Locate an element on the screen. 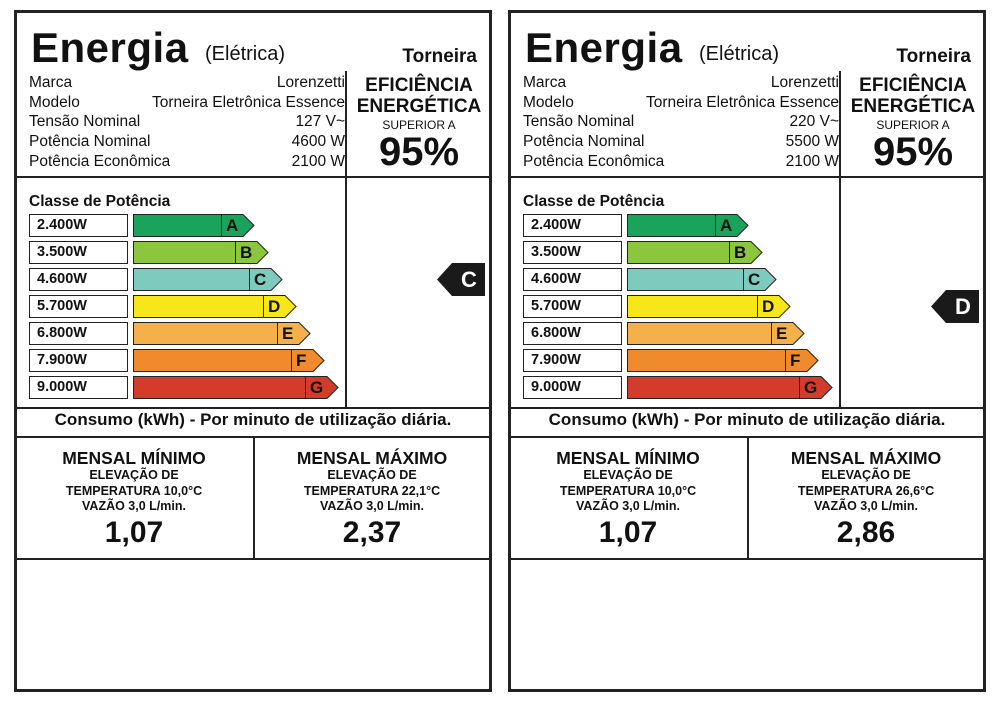 The width and height of the screenshot is (1000, 702). class-letter: C is located at coordinates (260, 279).